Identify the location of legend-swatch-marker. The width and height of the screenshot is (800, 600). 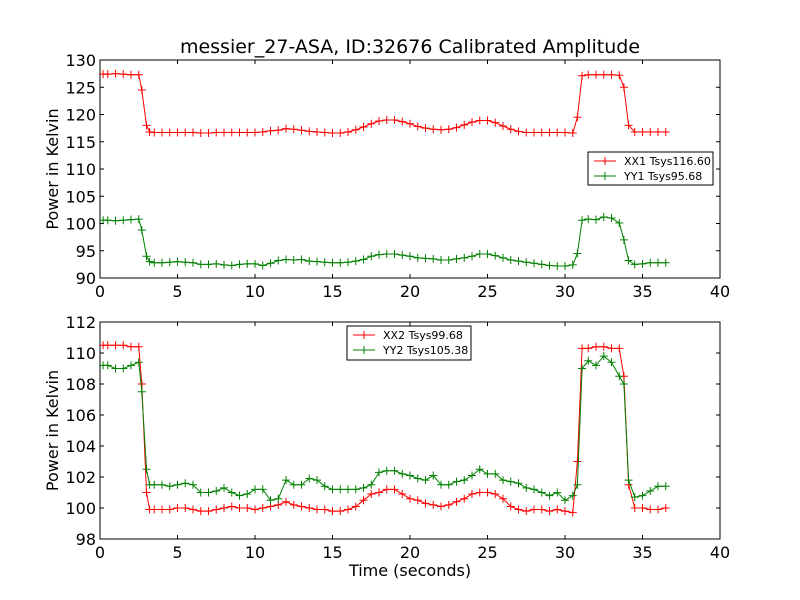
(364, 350).